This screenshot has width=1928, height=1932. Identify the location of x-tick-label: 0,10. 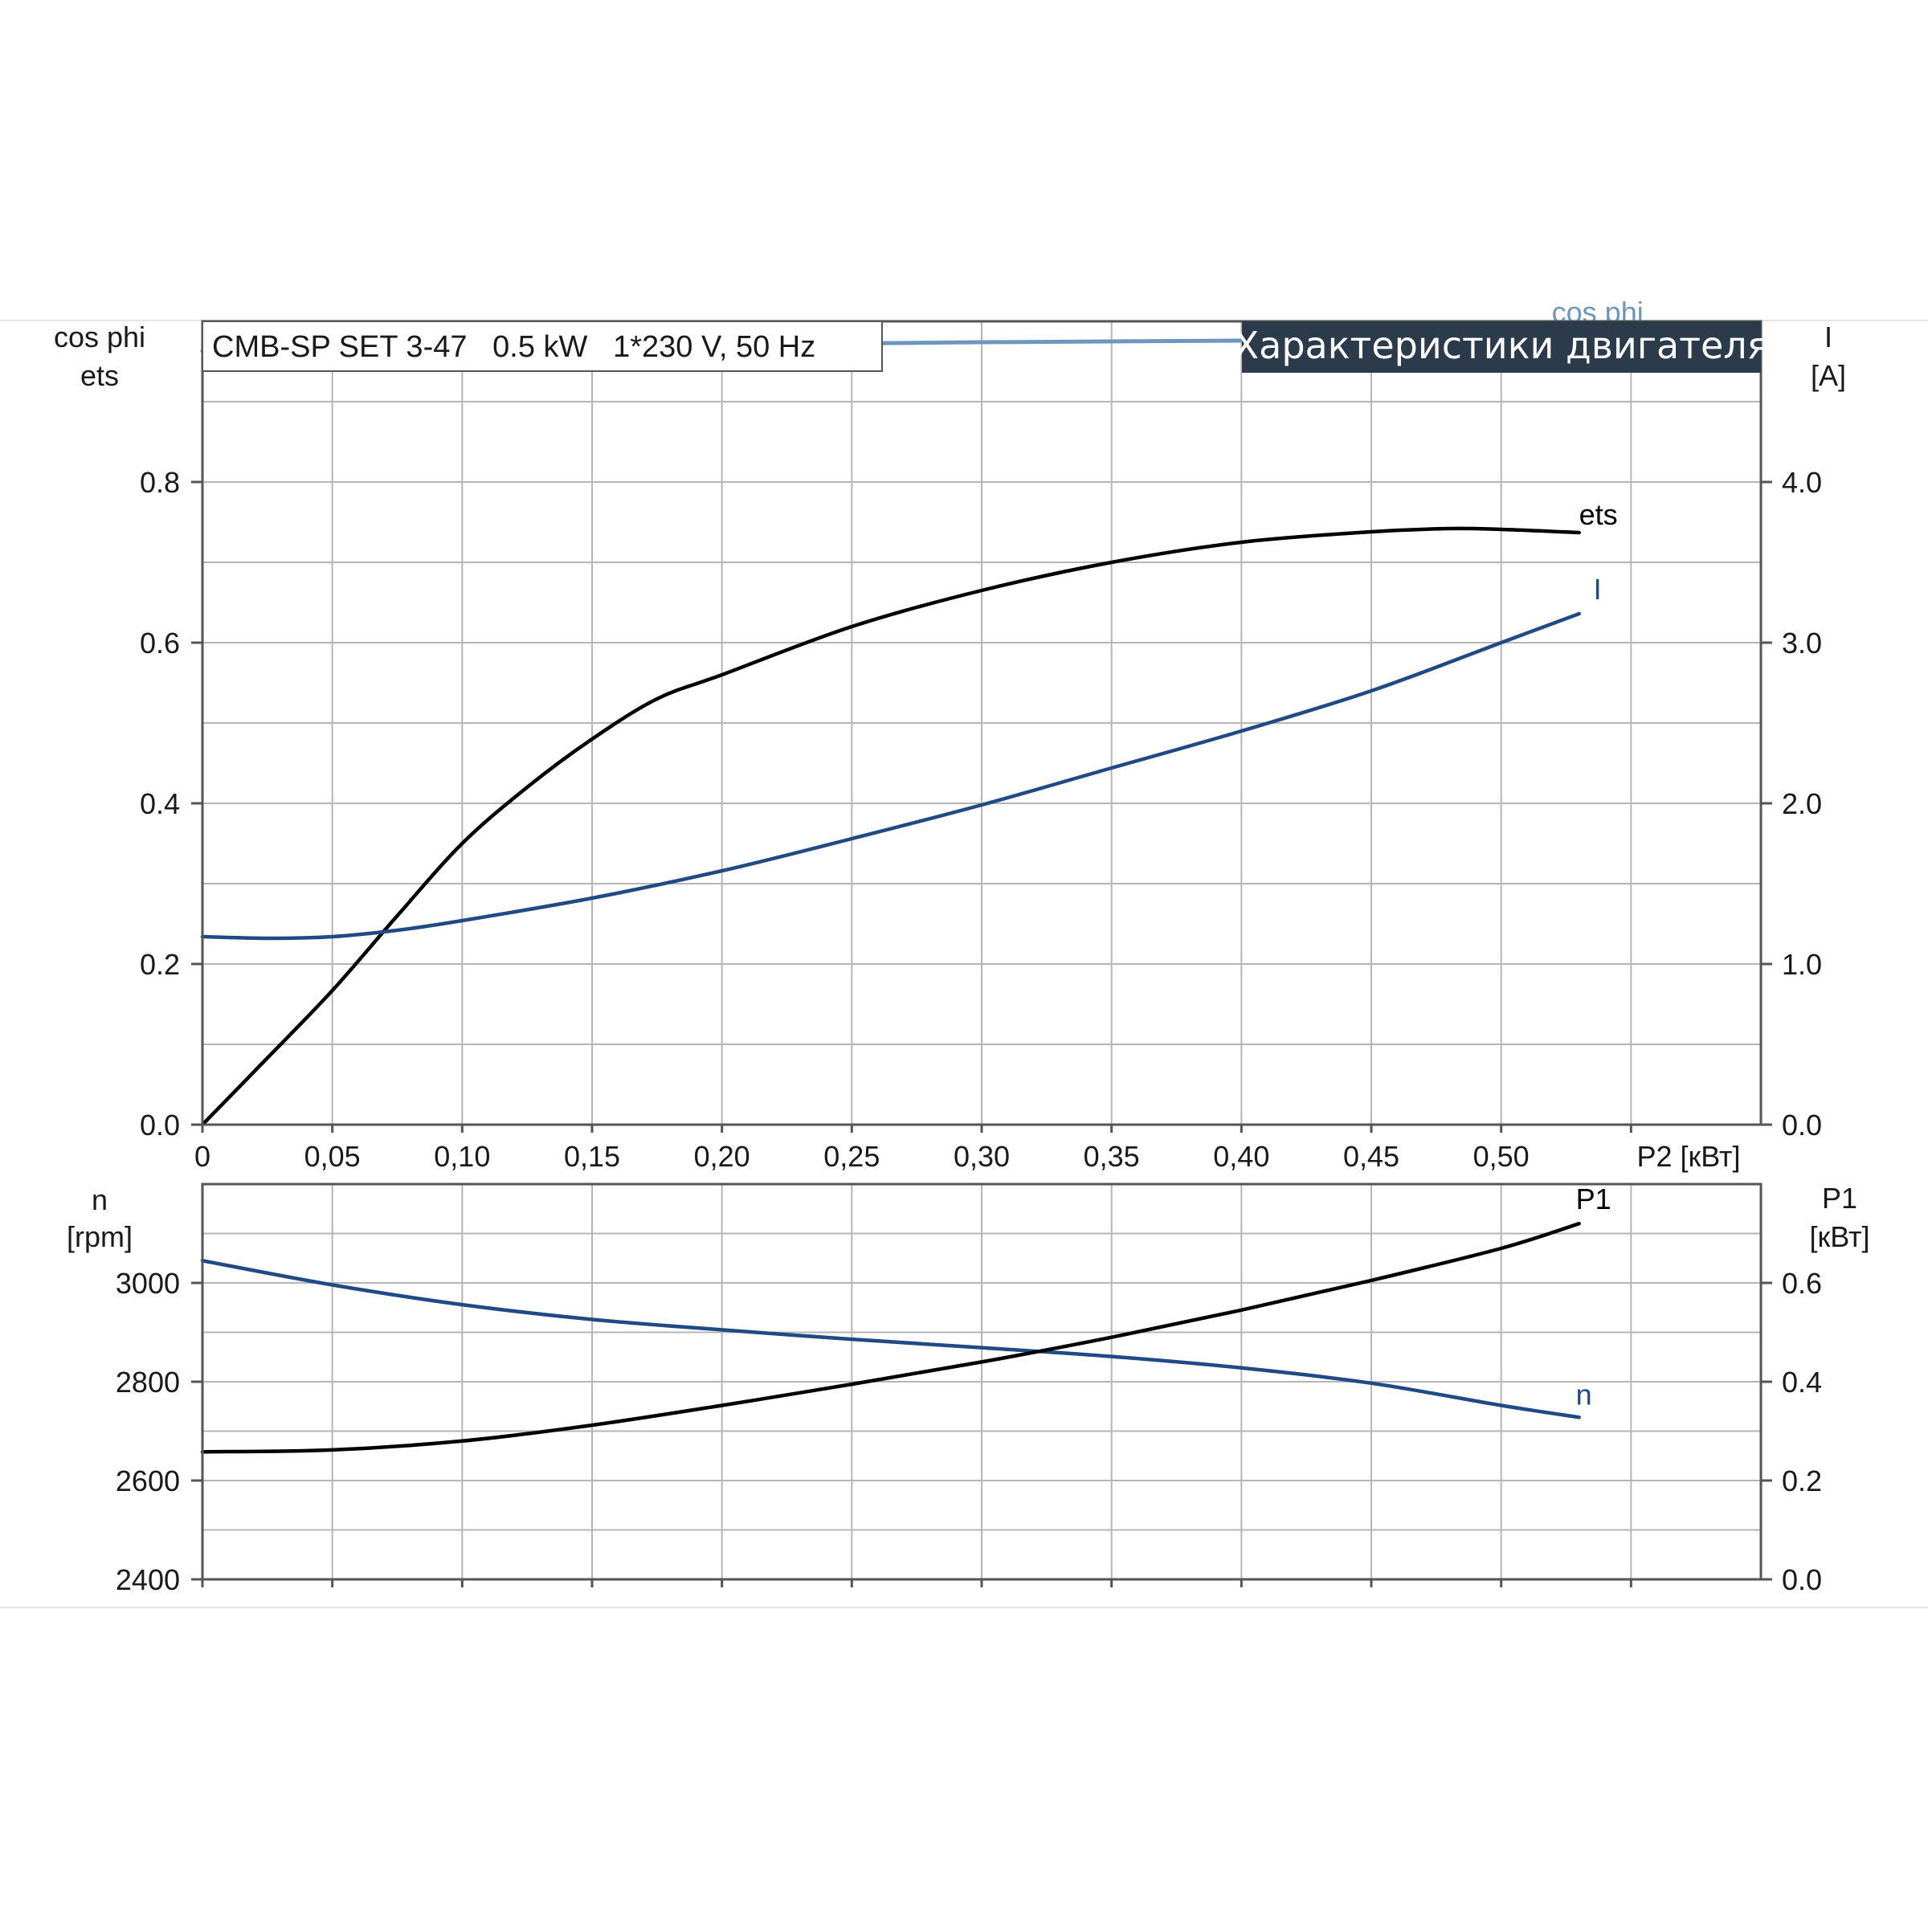
(462, 1156).